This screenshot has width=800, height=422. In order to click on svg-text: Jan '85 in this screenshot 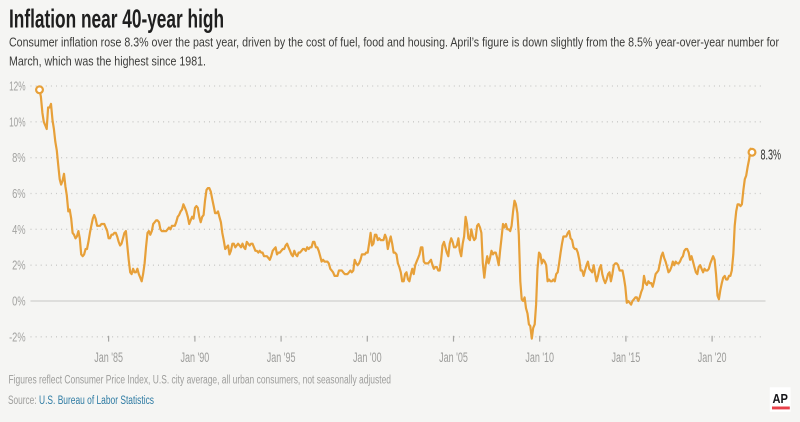, I will do `click(108, 357)`.